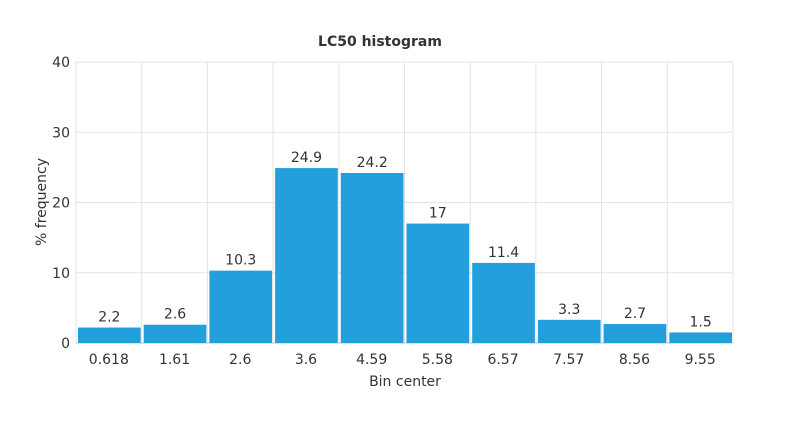 The height and width of the screenshot is (440, 800). Describe the element at coordinates (42, 202) in the screenshot. I see `y-axis-label: % frequency` at that location.